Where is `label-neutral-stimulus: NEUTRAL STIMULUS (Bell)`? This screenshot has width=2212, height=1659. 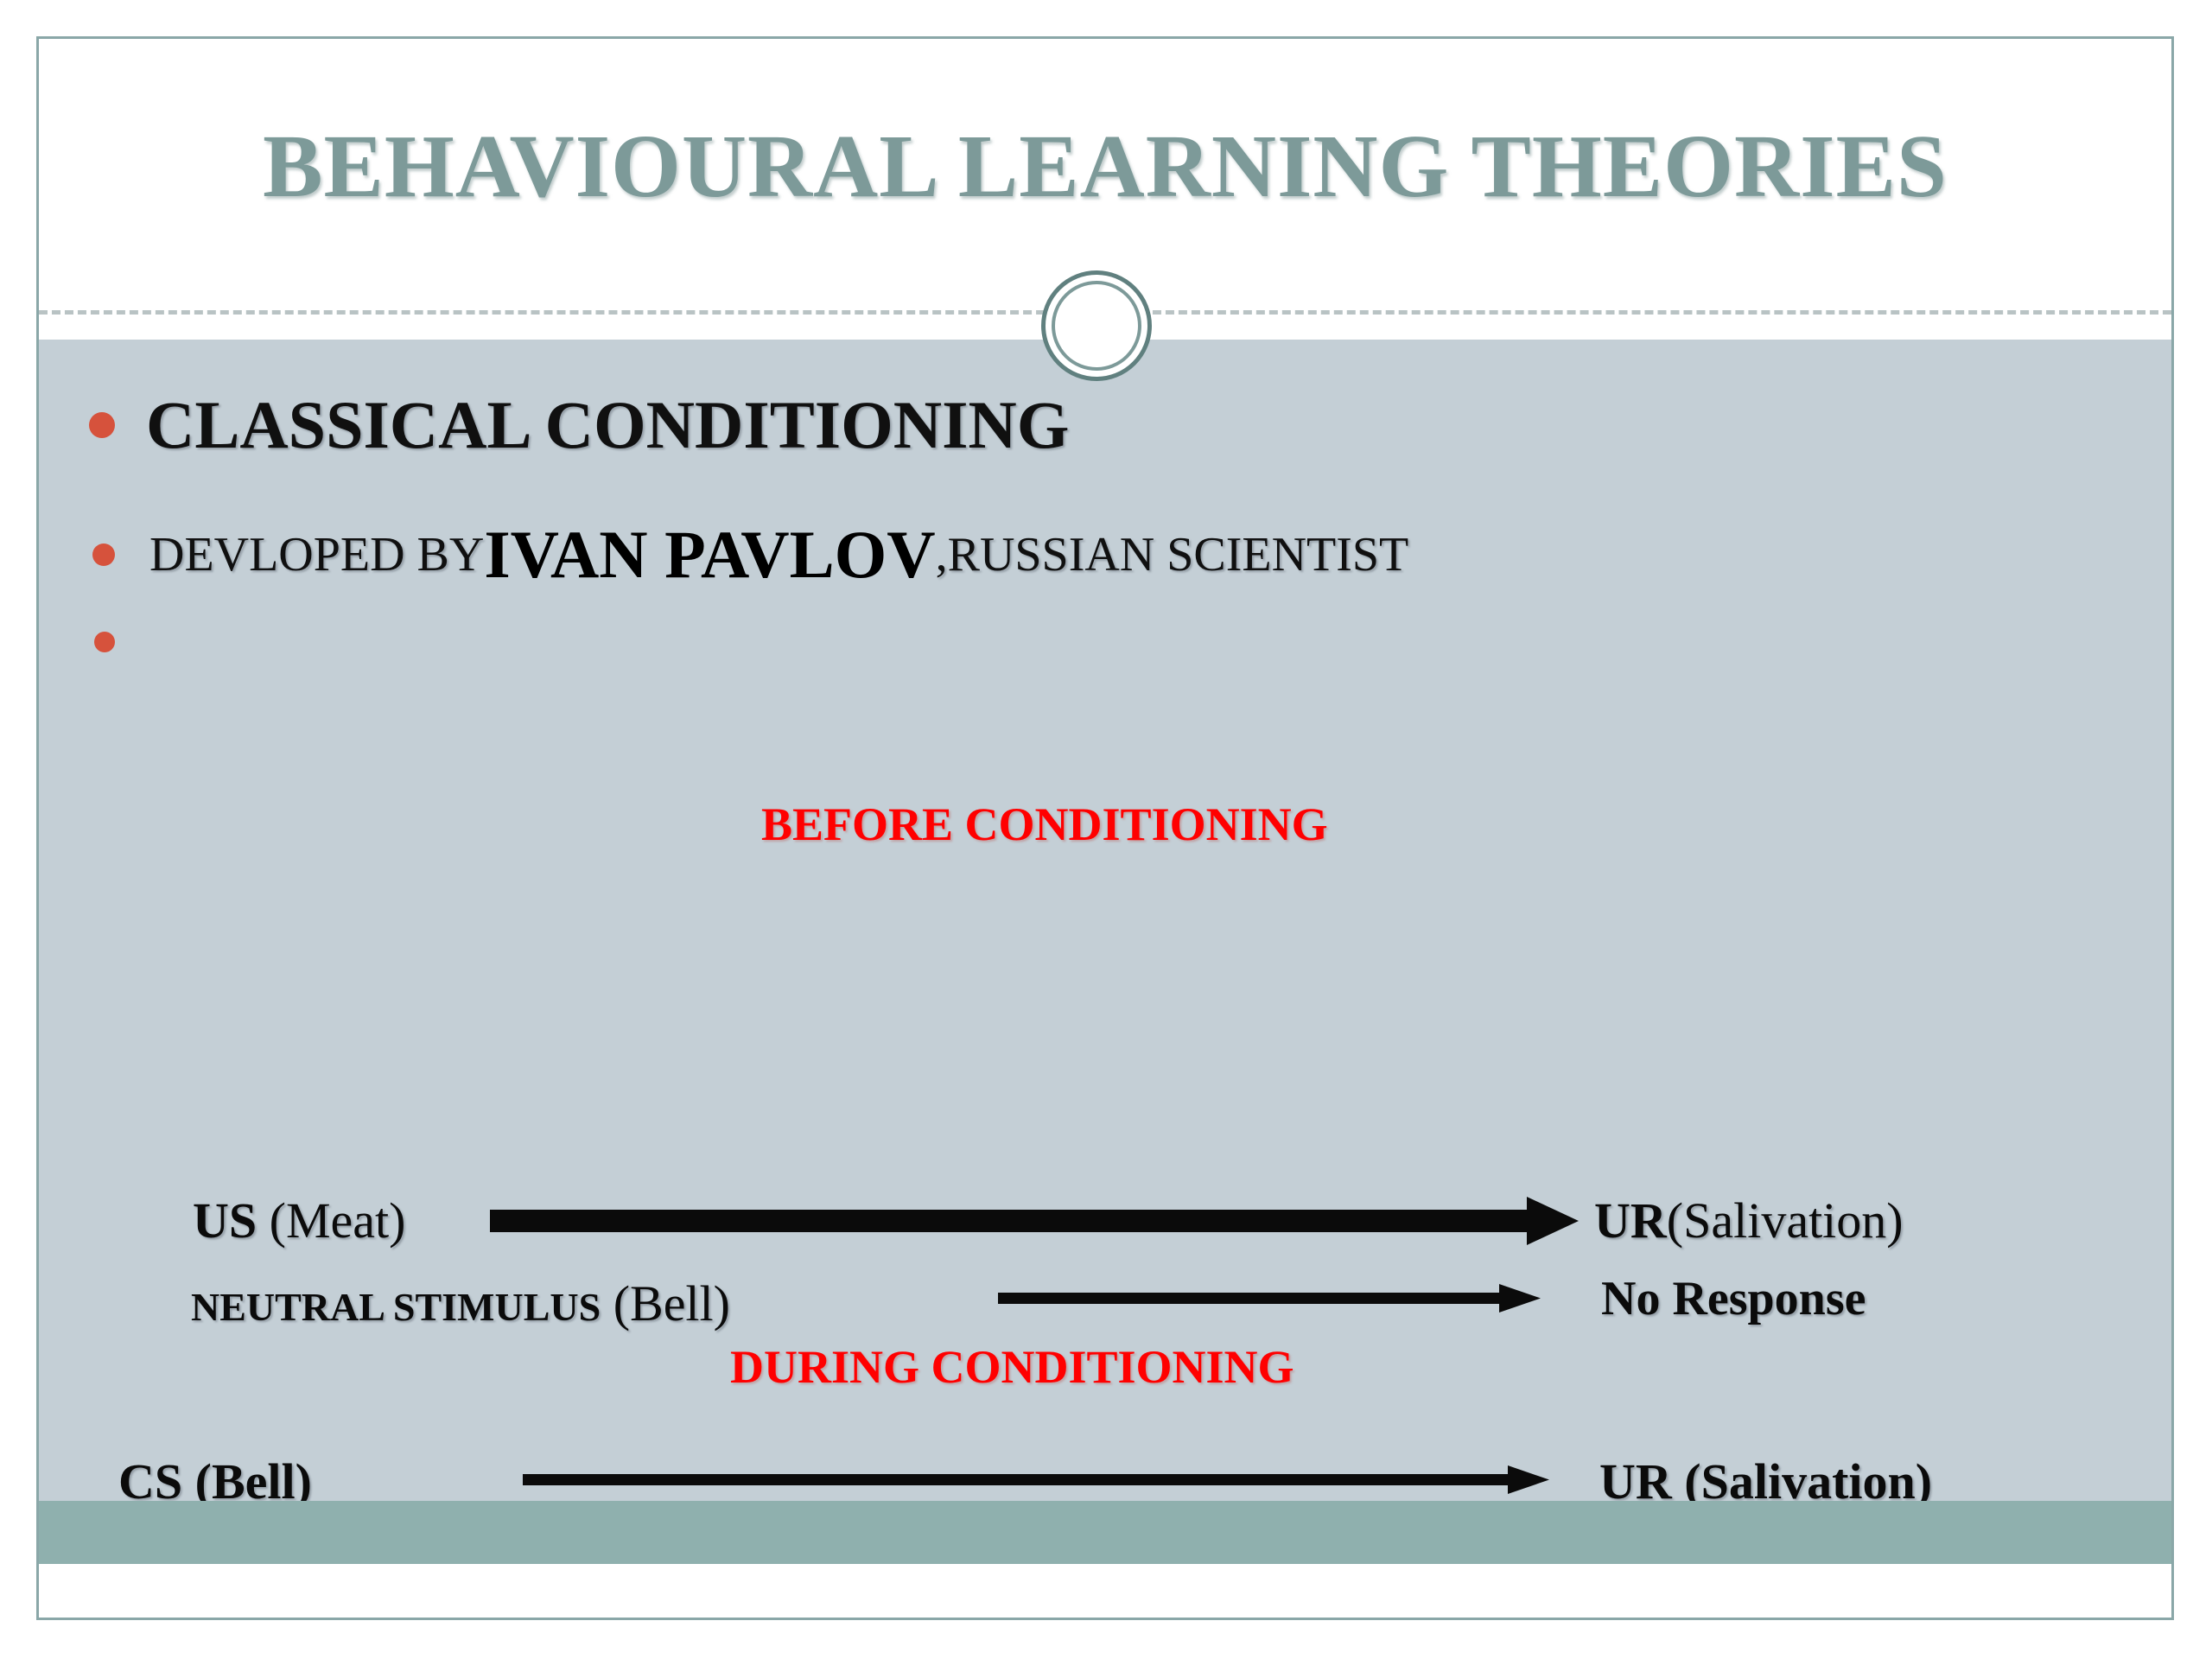
label-neutral-stimulus: NEUTRAL STIMULUS (Bell) is located at coordinates (460, 1303).